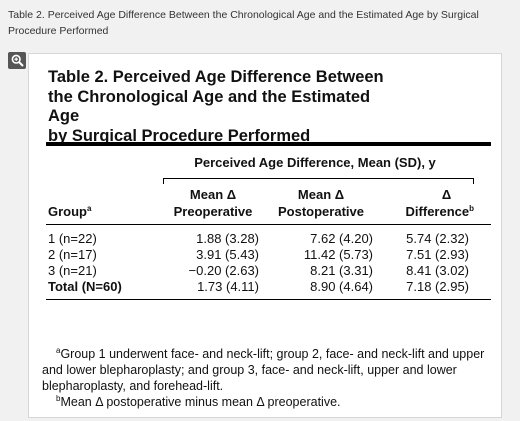 The height and width of the screenshot is (421, 520). I want to click on footnote-mark-b: b, so click(471, 208).